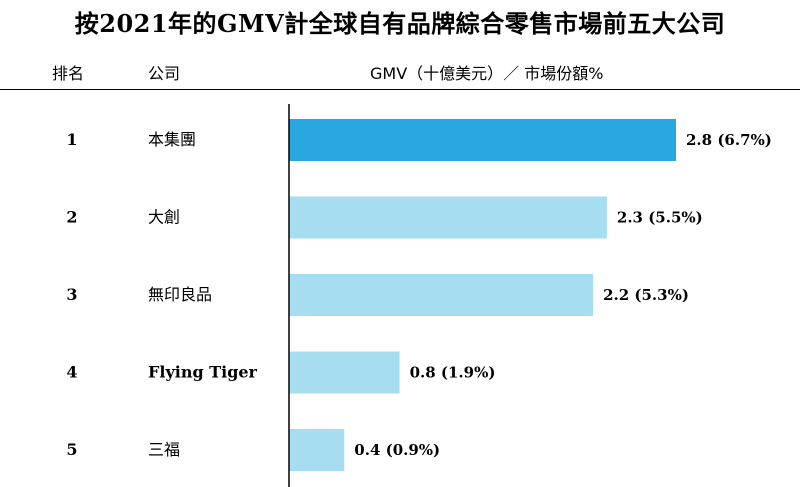 The image size is (800, 487). Describe the element at coordinates (400, 23) in the screenshot. I see `chart-title: 按2021年的GMV計全球自有品牌綜合零售市場前五大公司` at that location.